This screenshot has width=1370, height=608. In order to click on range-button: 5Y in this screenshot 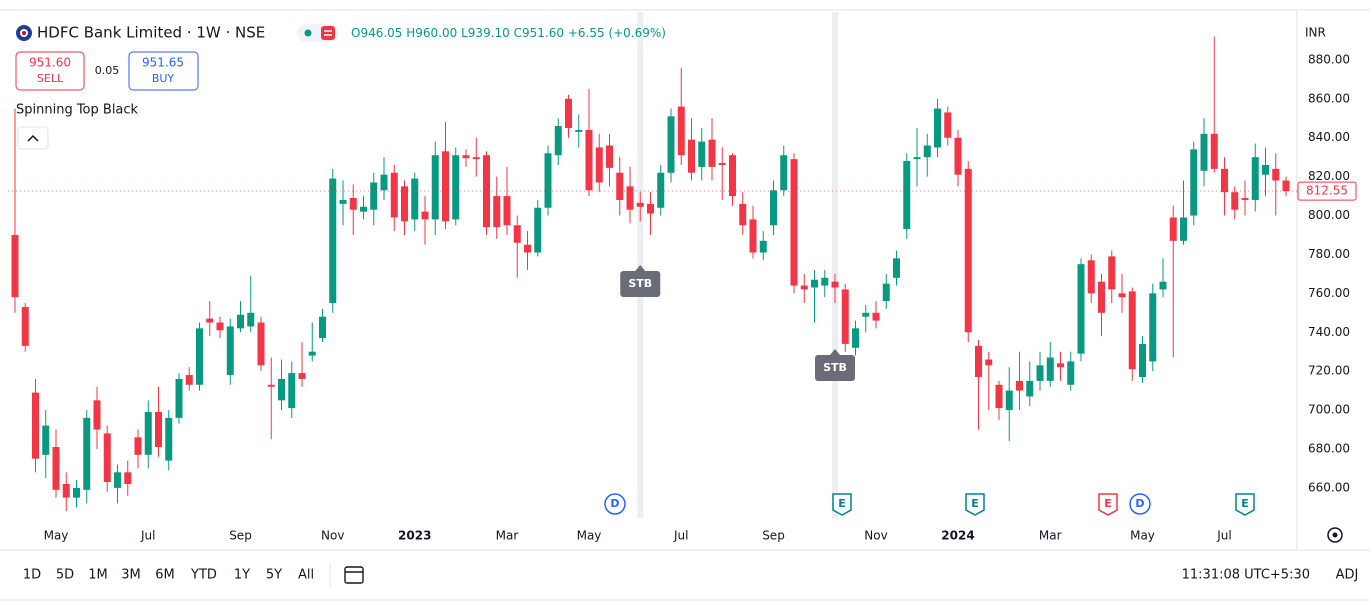, I will do `click(274, 575)`.